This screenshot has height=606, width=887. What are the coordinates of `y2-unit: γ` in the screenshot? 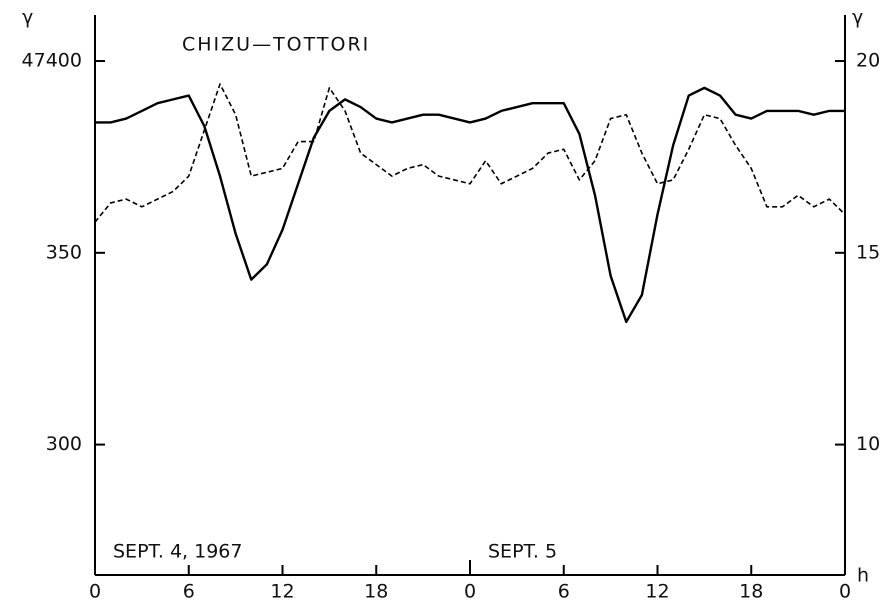 It's located at (857, 18).